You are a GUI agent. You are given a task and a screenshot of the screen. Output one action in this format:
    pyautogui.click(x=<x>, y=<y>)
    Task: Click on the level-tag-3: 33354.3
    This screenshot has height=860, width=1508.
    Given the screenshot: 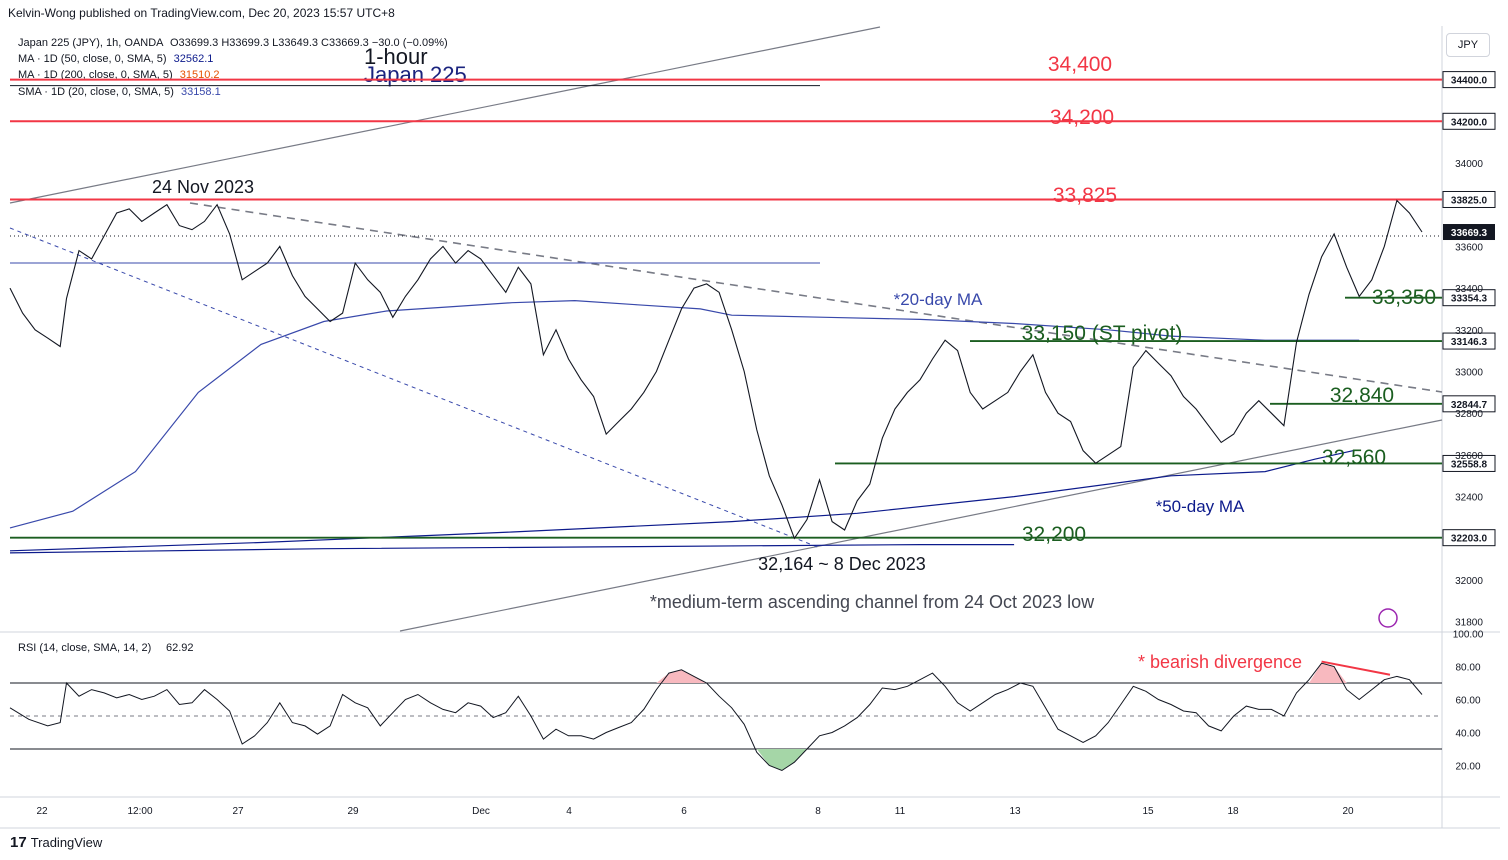 What is the action you would take?
    pyautogui.click(x=1469, y=299)
    